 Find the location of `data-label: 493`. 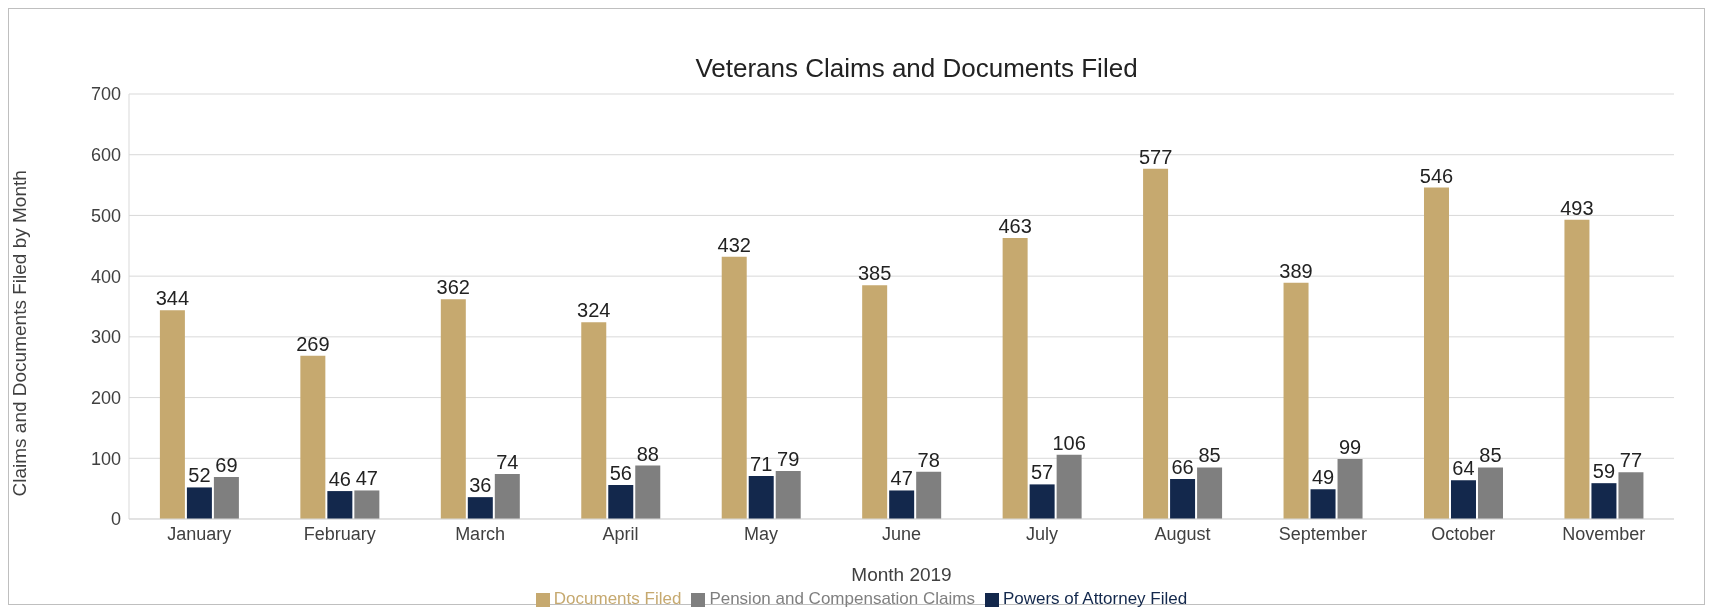

data-label: 493 is located at coordinates (1577, 207).